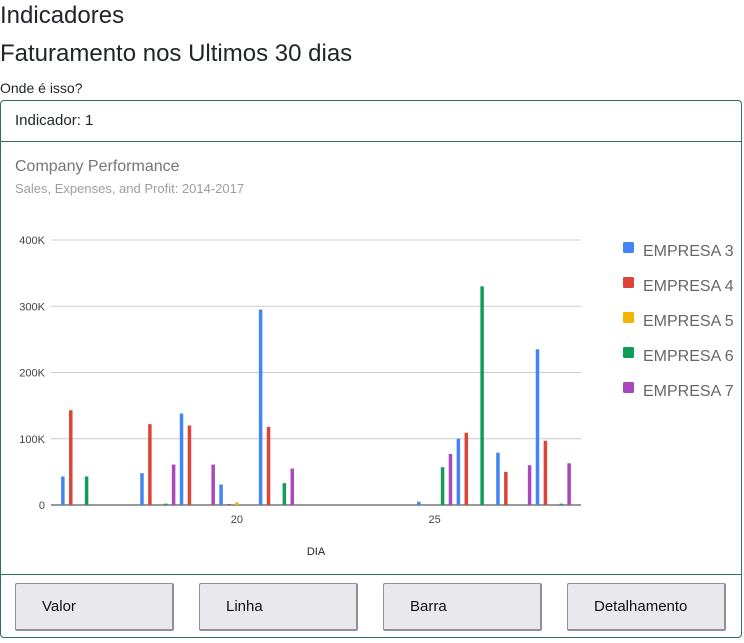 This screenshot has width=744, height=643. What do you see at coordinates (41, 88) in the screenshot?
I see `question-text: Onde é isso?` at bounding box center [41, 88].